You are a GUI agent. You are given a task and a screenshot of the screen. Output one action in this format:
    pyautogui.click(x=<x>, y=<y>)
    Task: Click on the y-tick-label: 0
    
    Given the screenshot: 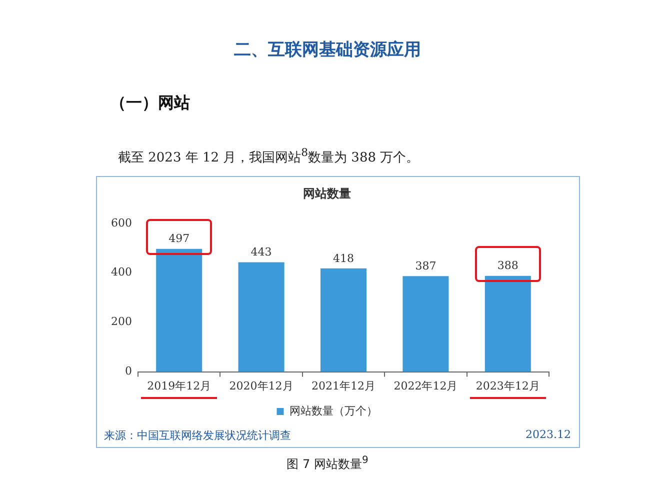 What is the action you would take?
    pyautogui.click(x=128, y=371)
    